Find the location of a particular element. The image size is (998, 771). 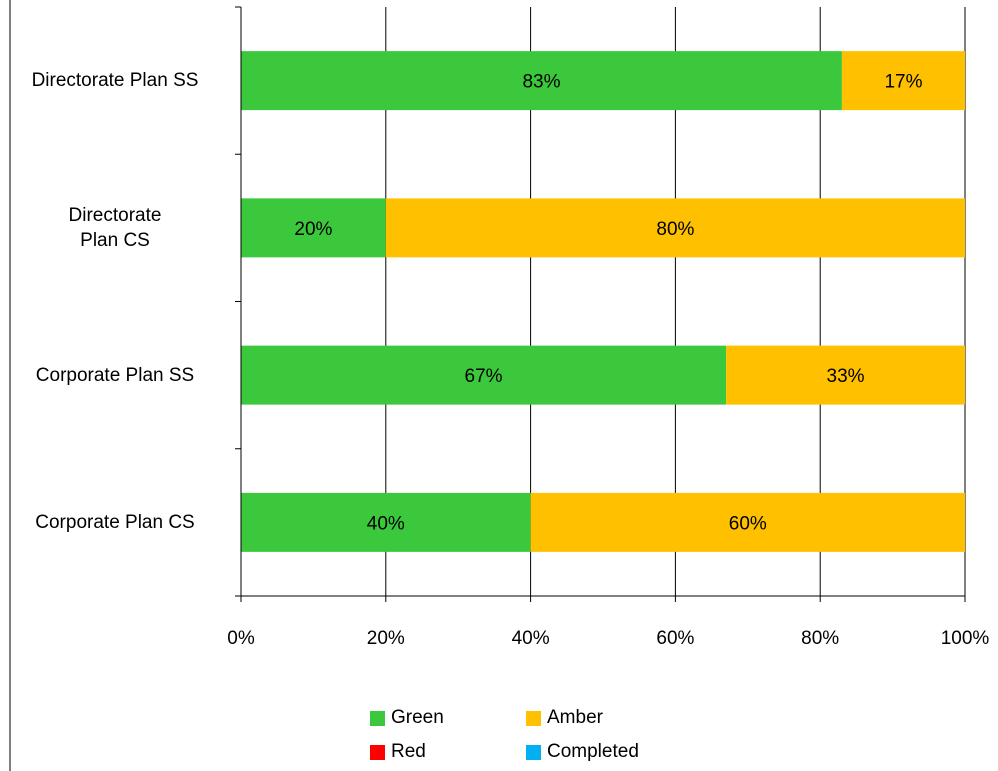

legend-swatch-amber is located at coordinates (533, 718).